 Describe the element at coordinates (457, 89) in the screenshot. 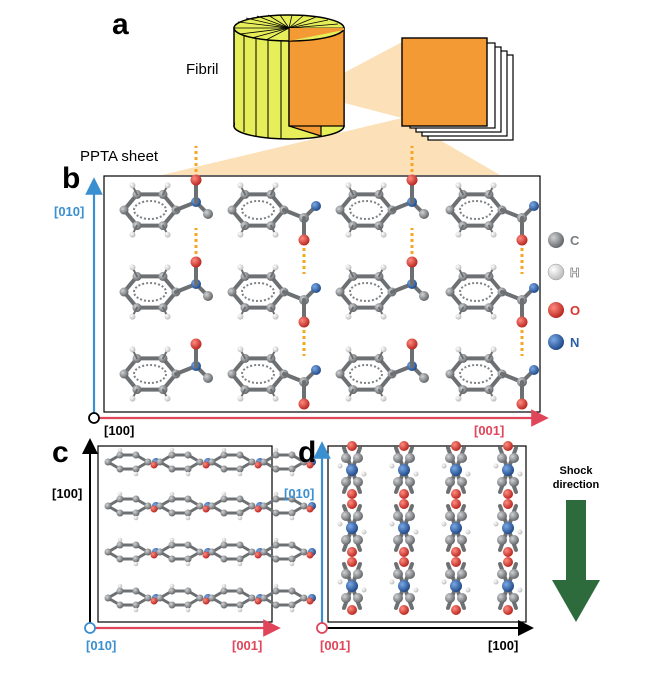

I see `ppta-sheet-stack` at that location.